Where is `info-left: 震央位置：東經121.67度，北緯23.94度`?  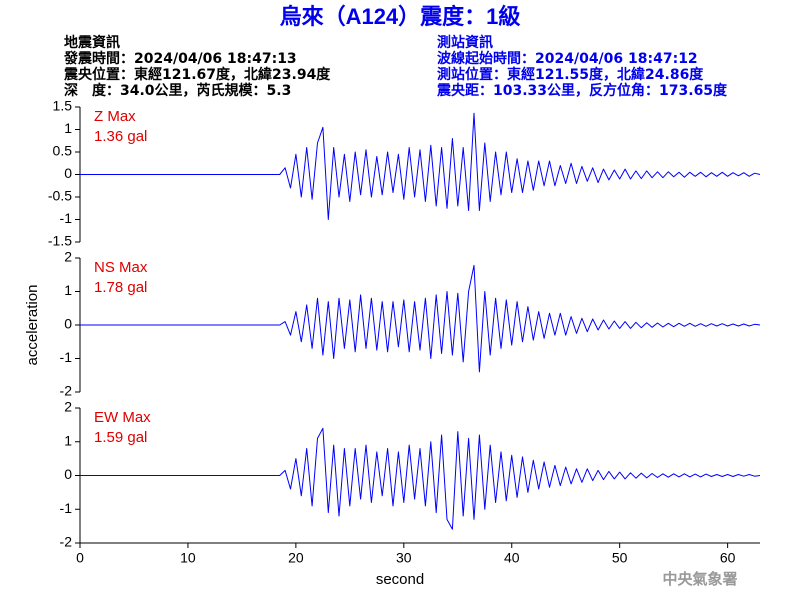
info-left: 震央位置：東經121.67度，北緯23.94度 is located at coordinates (197, 74).